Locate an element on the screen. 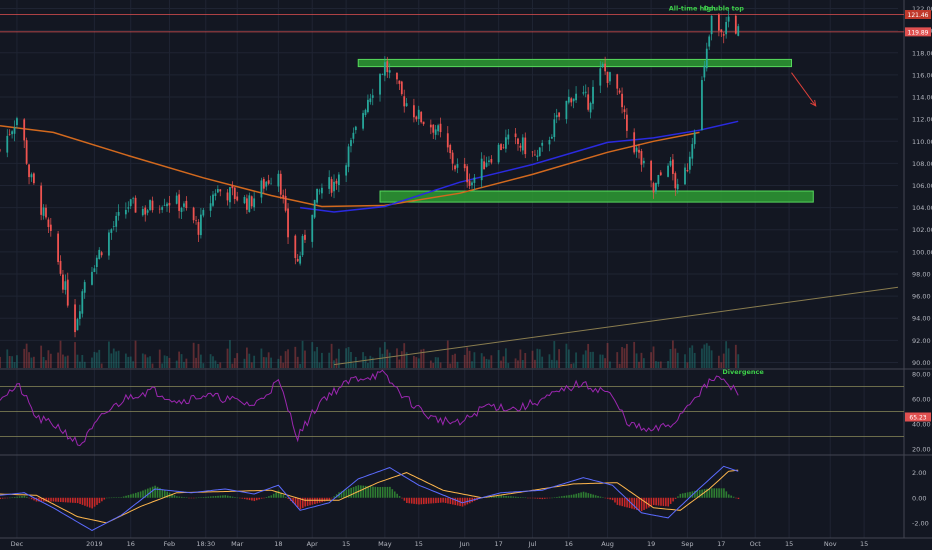 Image resolution: width=932 pixels, height=550 pixels. price-tick-label: 116.00 is located at coordinates (922, 75).